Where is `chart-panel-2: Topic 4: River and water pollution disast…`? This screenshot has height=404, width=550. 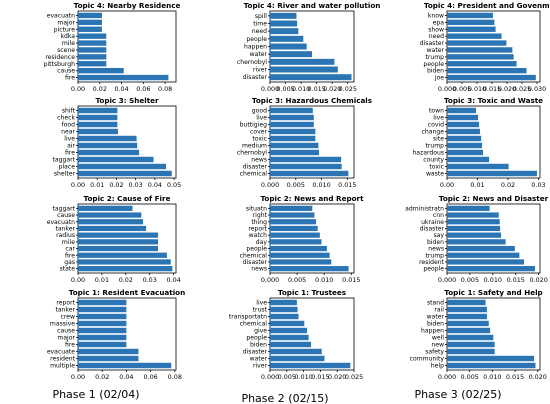 chart-panel-2: Topic 4: River and water pollution disast… is located at coordinates (309, 47).